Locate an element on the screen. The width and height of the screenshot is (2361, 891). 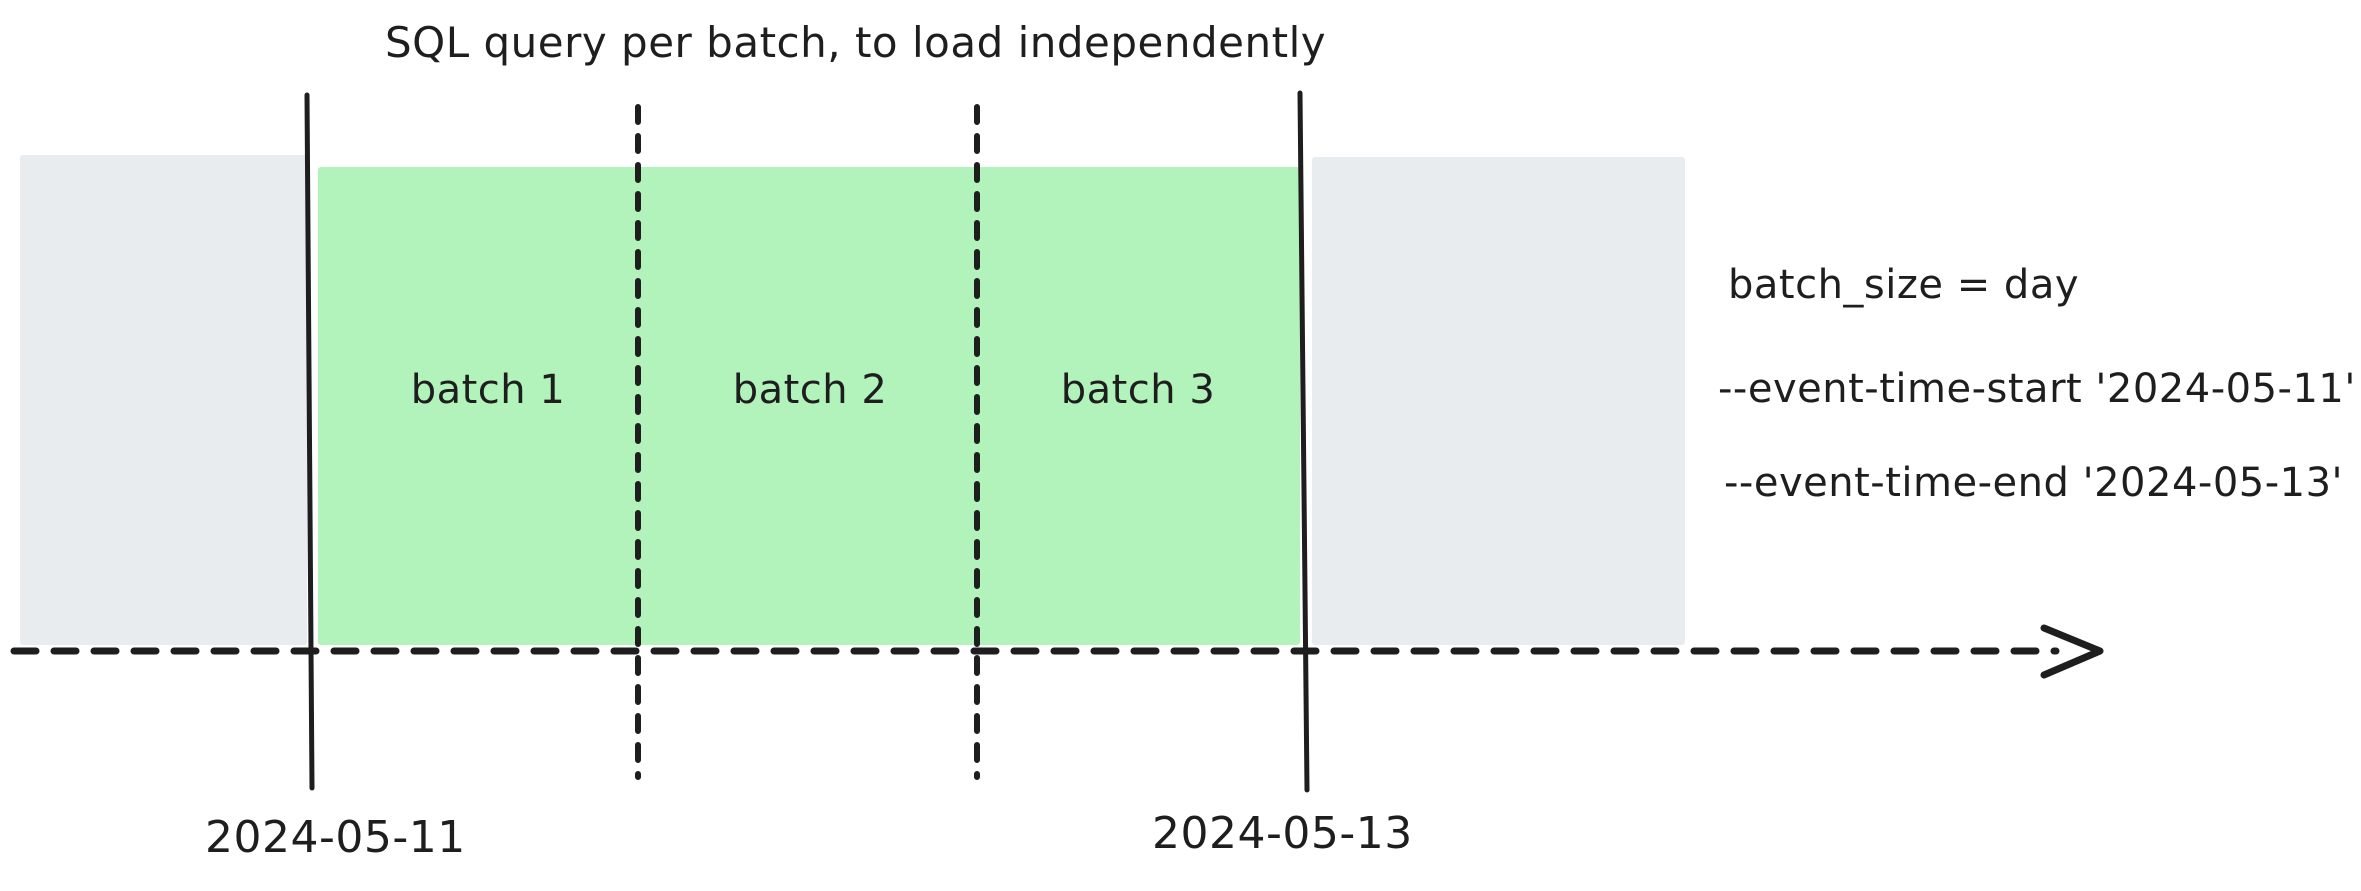
batch-2-label: batch 2 is located at coordinates (810, 390).